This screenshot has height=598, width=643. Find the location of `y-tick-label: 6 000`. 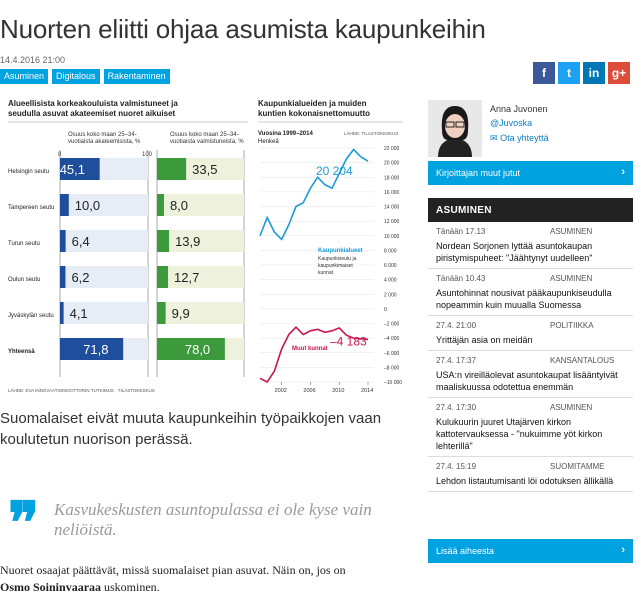

y-tick-label: 6 000 is located at coordinates (390, 266).